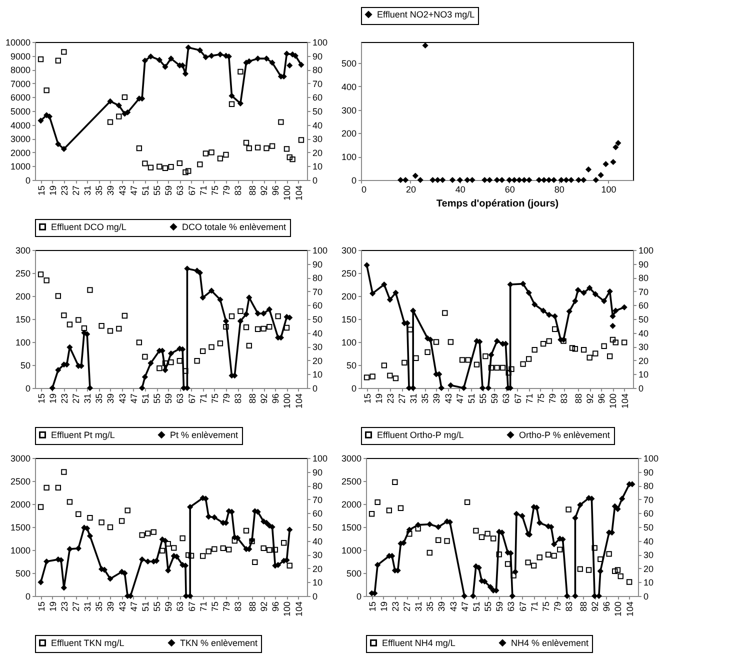 This screenshot has height=663, width=739. I want to click on y-tick-label: 100, so click(348, 157).